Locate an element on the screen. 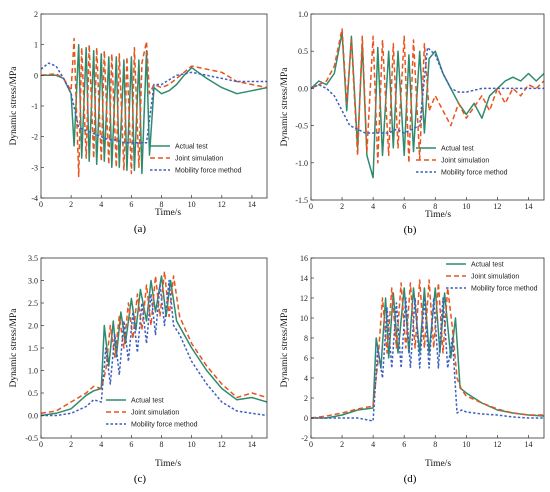 The height and width of the screenshot is (492, 550). y-tick-label: 10 is located at coordinates (304, 318).